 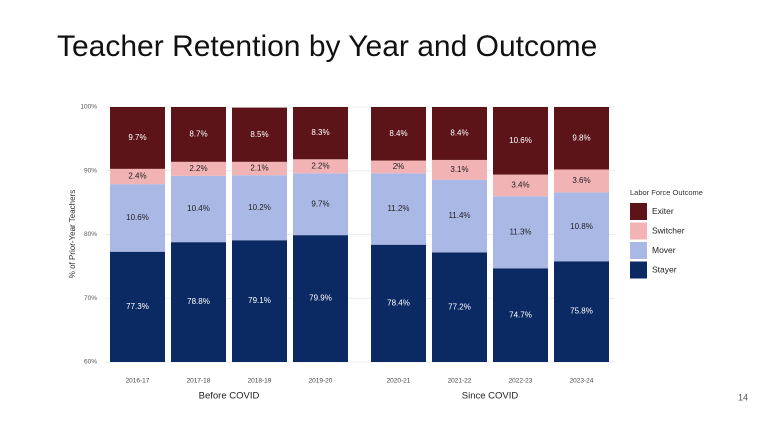 I want to click on x-tick-label: 2022-23, so click(x=521, y=381).